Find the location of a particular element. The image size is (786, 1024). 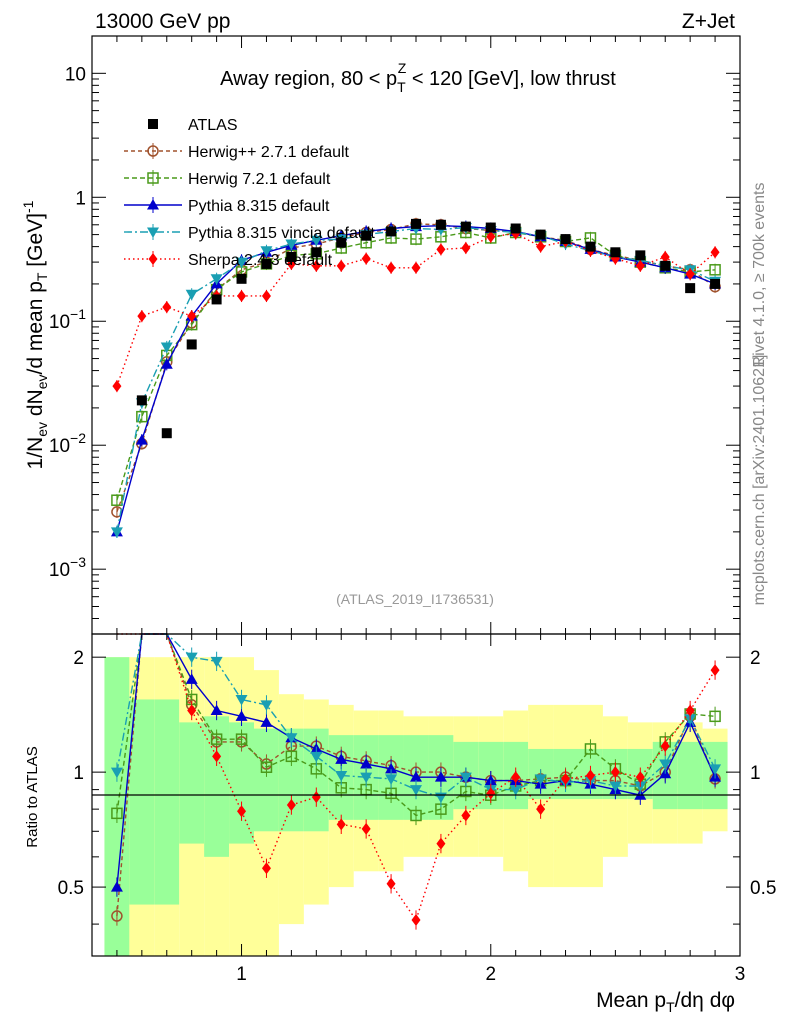

y-tick-label: 1 is located at coordinates (80, 198).